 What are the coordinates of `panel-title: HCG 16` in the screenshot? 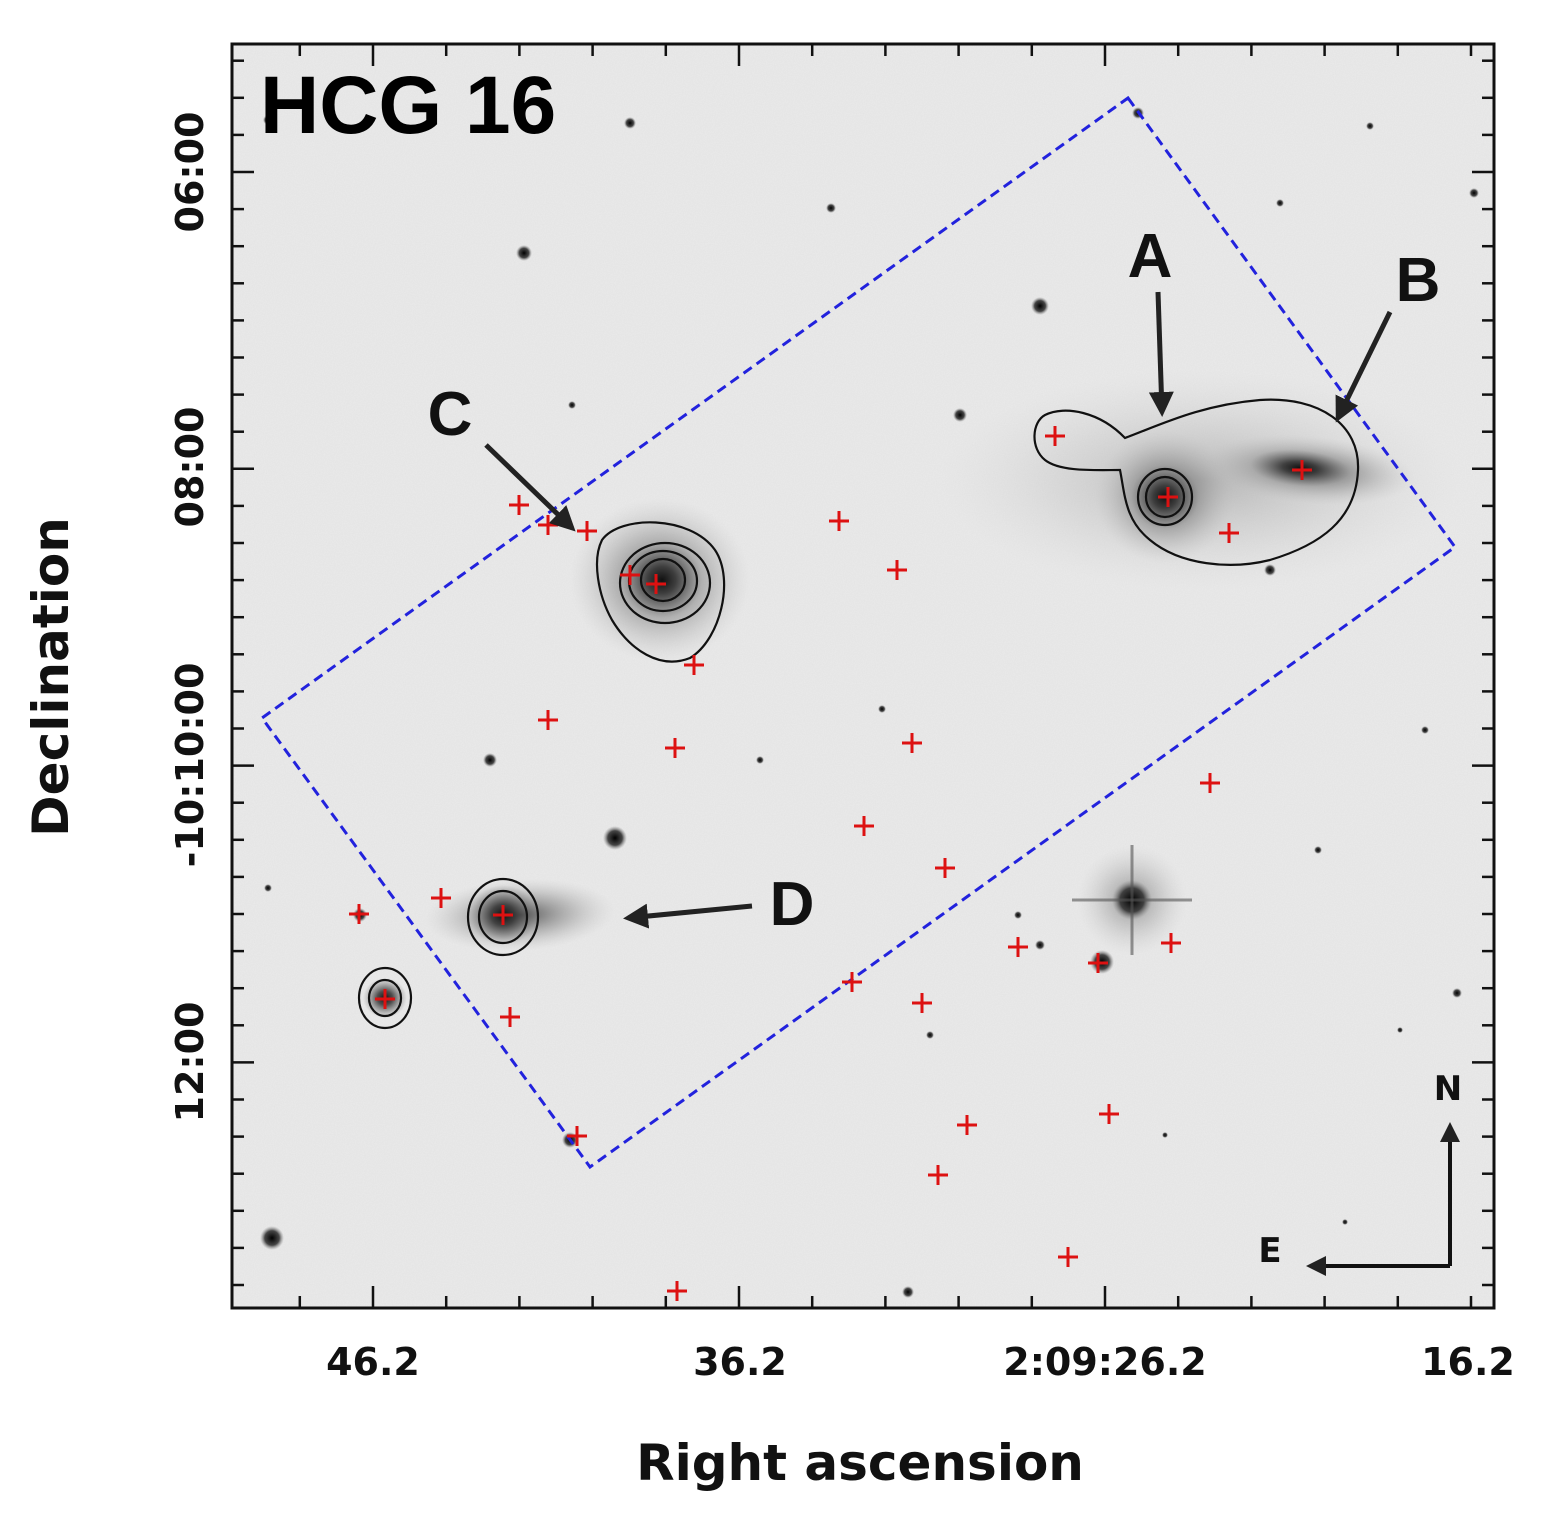 It's located at (408, 105).